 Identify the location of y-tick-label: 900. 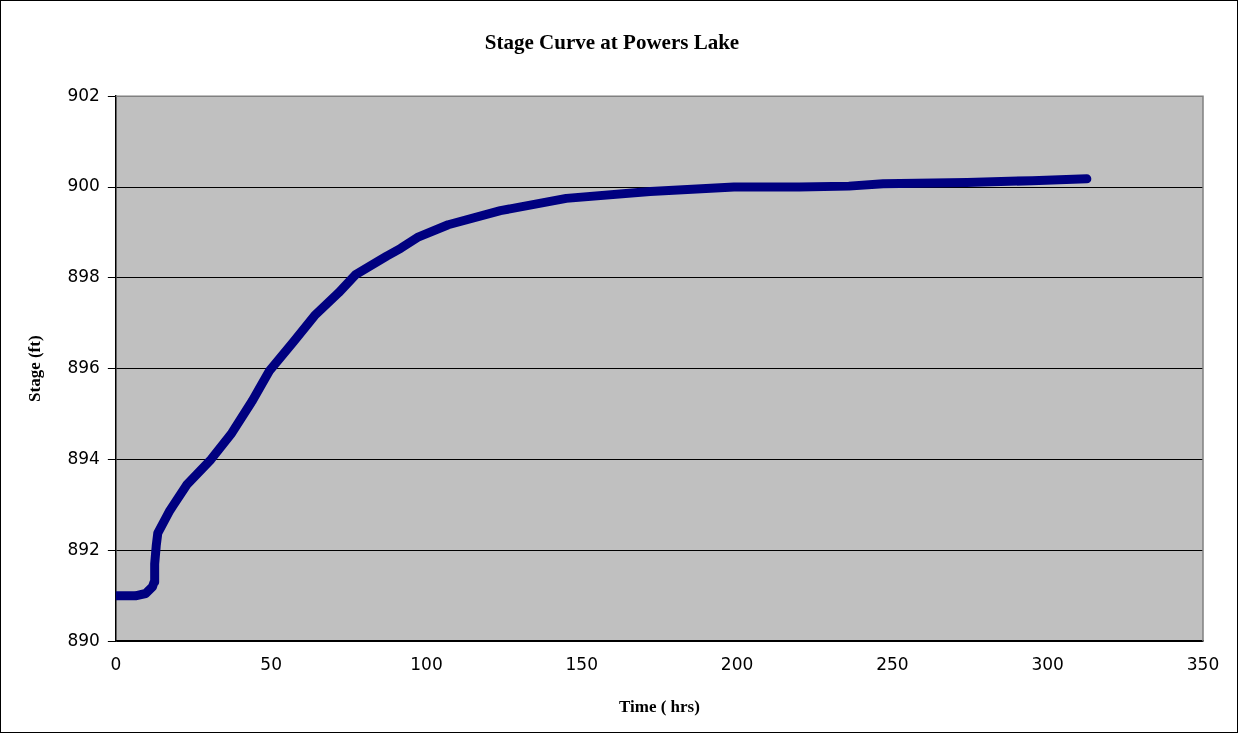
(83, 185).